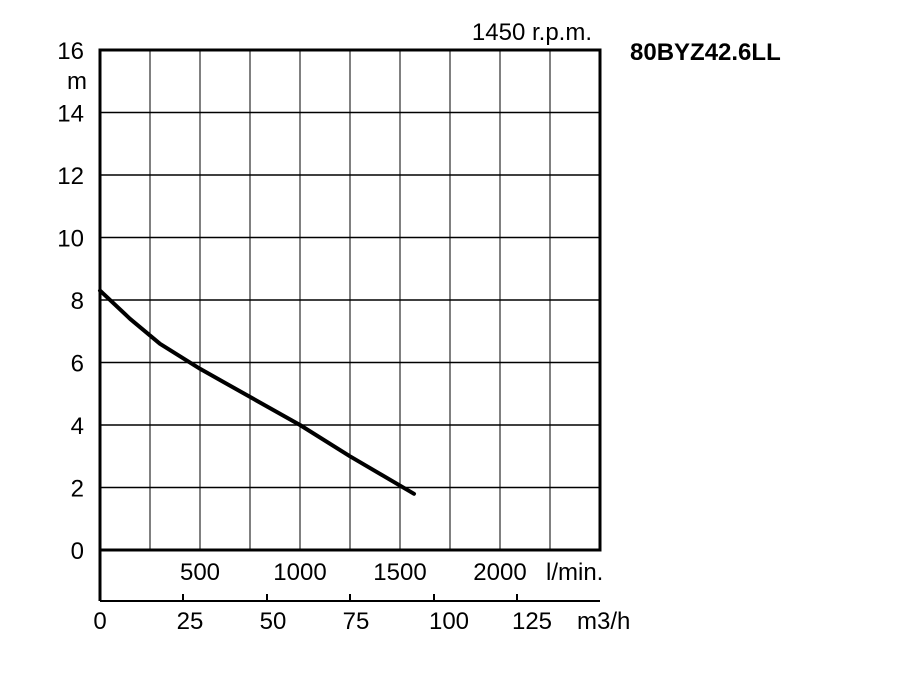 This screenshot has width=900, height=700. What do you see at coordinates (77, 301) in the screenshot?
I see `y-tick-label: 8` at bounding box center [77, 301].